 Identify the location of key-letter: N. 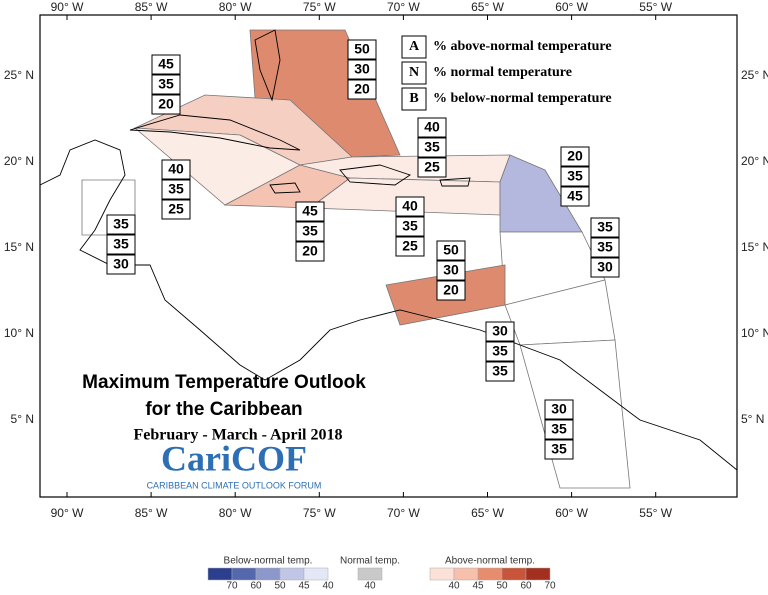
(414, 72).